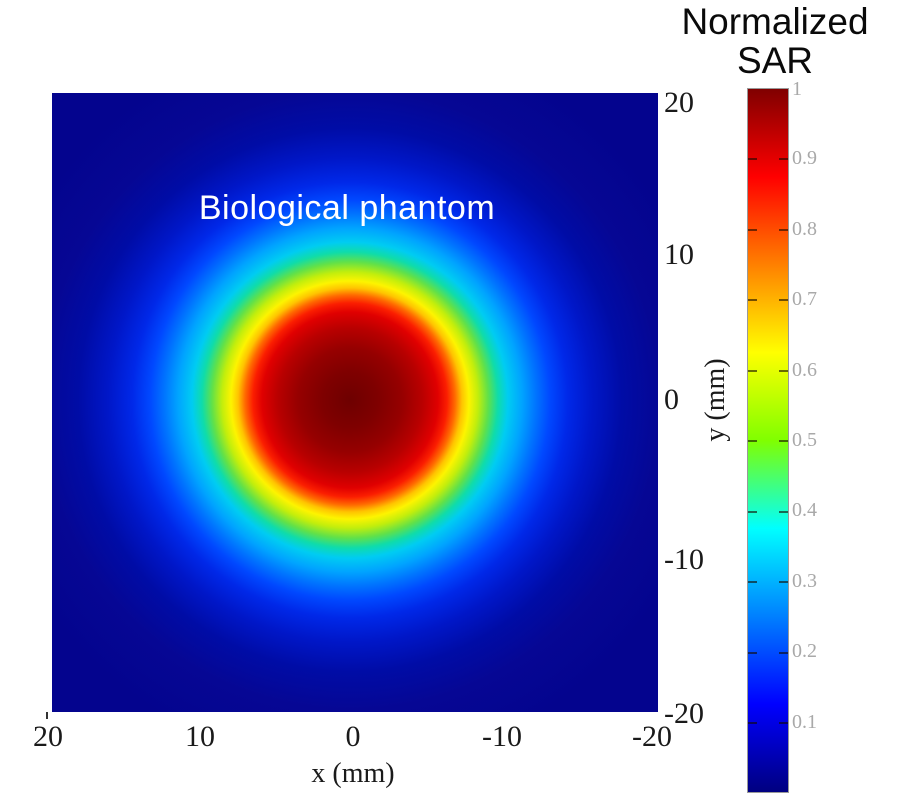 The height and width of the screenshot is (800, 900). I want to click on colorbar-title-line-2: SAR, so click(775, 60).